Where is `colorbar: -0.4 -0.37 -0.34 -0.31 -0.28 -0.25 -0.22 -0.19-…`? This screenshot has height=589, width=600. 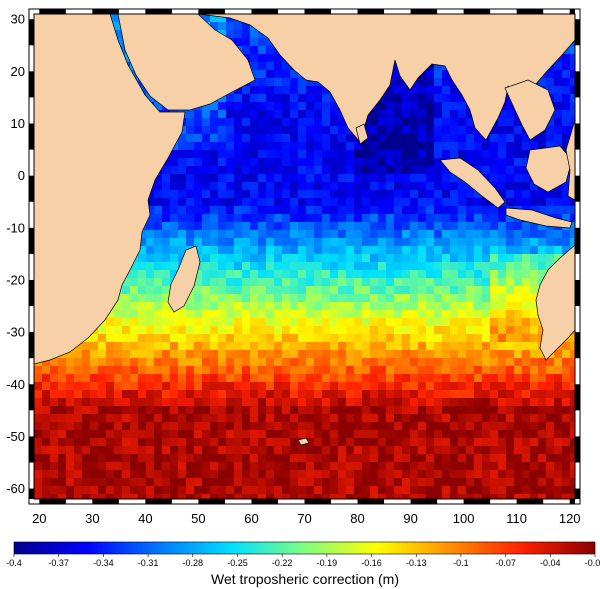 colorbar: -0.4 -0.37 -0.34 -0.31 -0.28 -0.25 -0.22 -0.19-… is located at coordinates (303, 564).